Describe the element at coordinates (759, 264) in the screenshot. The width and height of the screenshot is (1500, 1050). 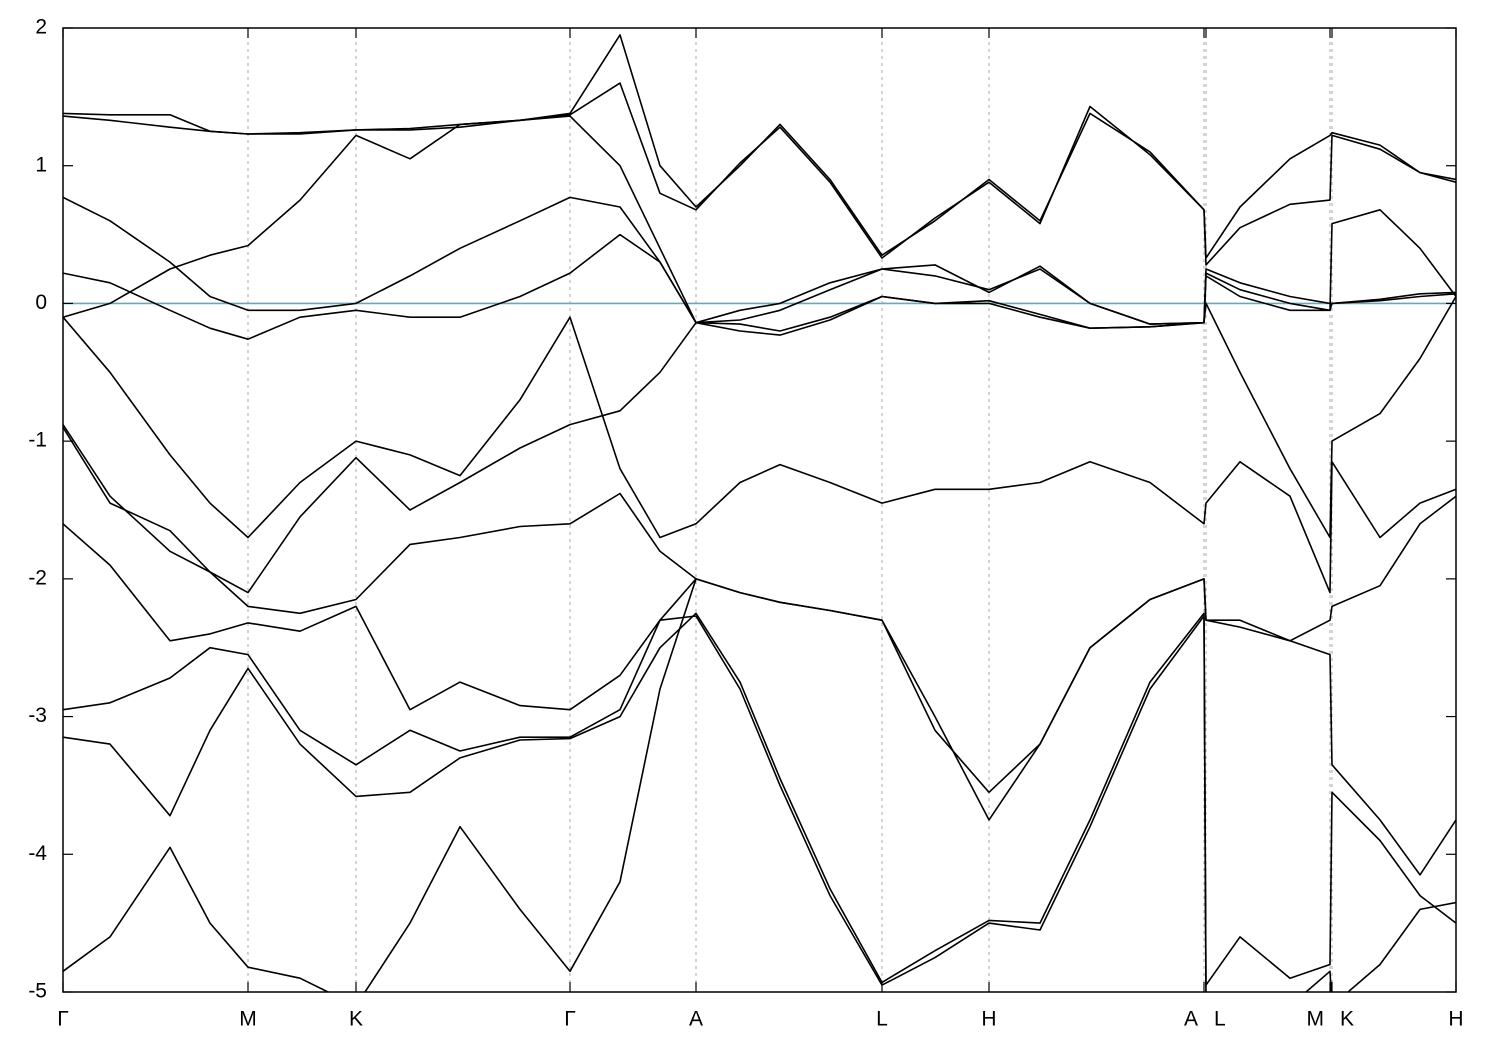
I see `band-line` at that location.